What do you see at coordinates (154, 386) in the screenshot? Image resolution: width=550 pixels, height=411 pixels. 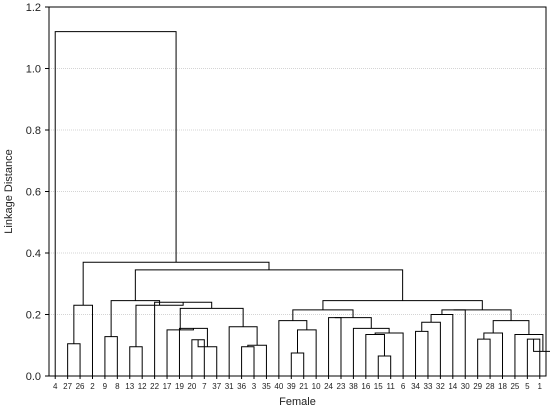 I see `leaf-label: 22` at bounding box center [154, 386].